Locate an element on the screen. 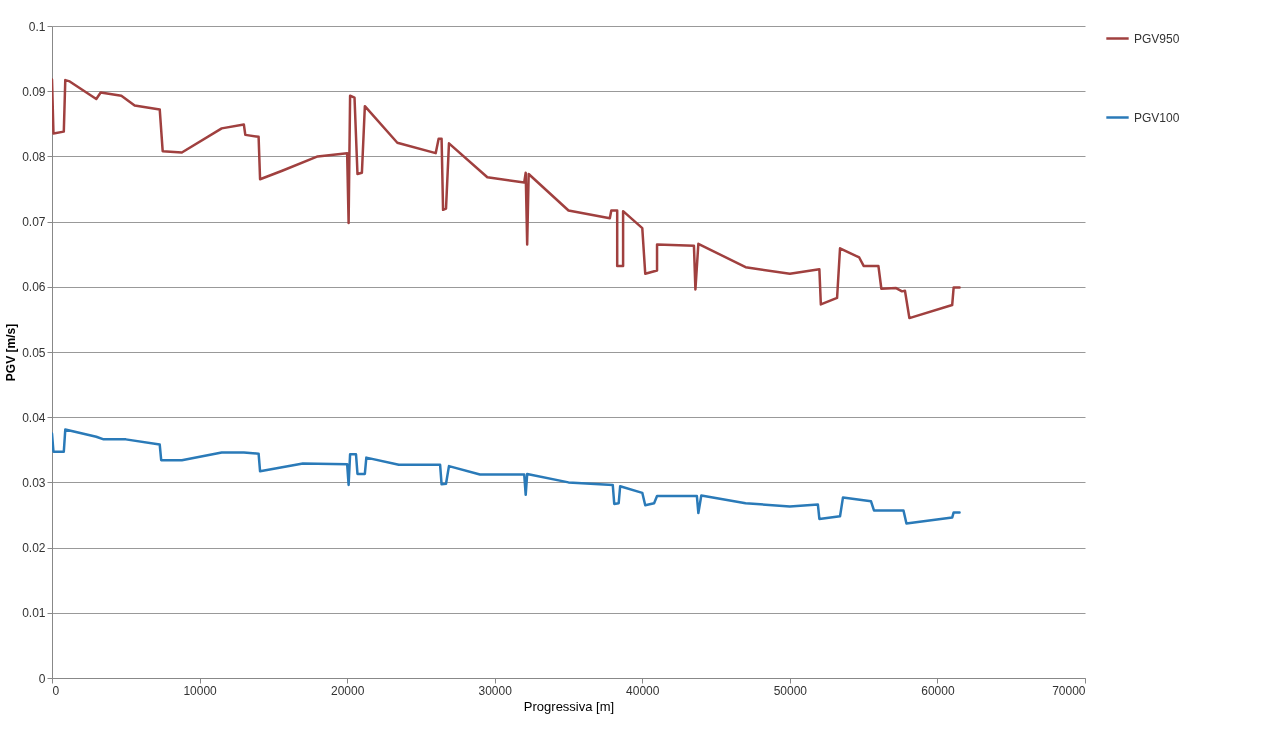 This screenshot has width=1267, height=731. y-tick-label: 0.05 is located at coordinates (34, 352).